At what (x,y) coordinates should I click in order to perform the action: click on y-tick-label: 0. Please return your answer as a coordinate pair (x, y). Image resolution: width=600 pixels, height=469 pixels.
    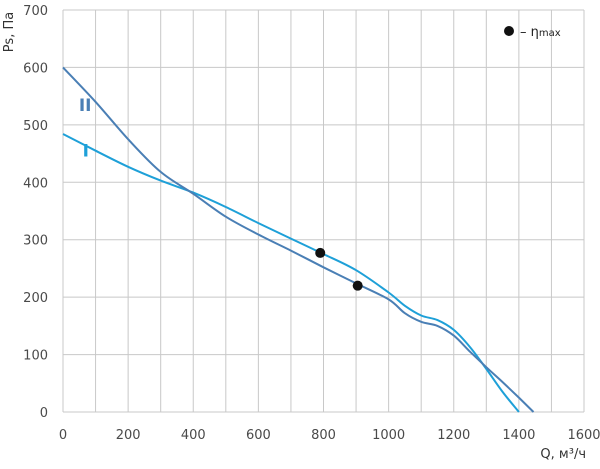
    Looking at the image, I should click on (44, 413).